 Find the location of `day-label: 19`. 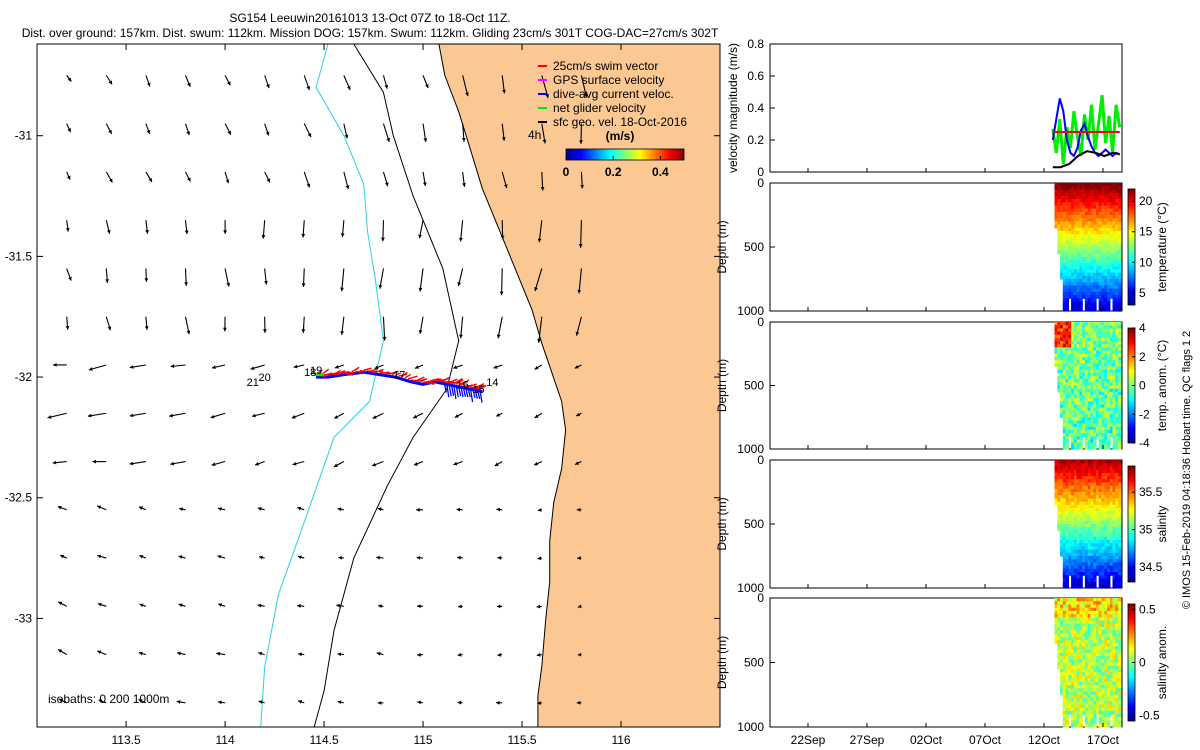

day-label: 19 is located at coordinates (316, 371).